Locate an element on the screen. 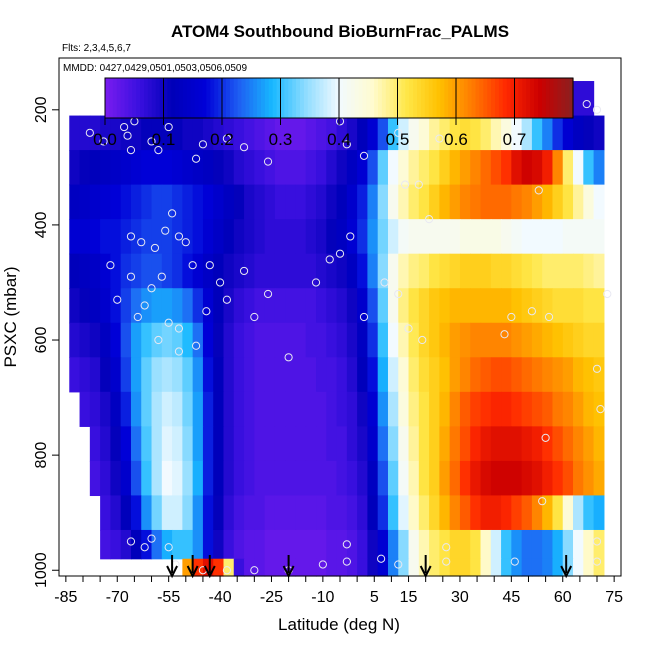 This screenshot has height=650, width=650. x-tick-label: -70 is located at coordinates (117, 597).